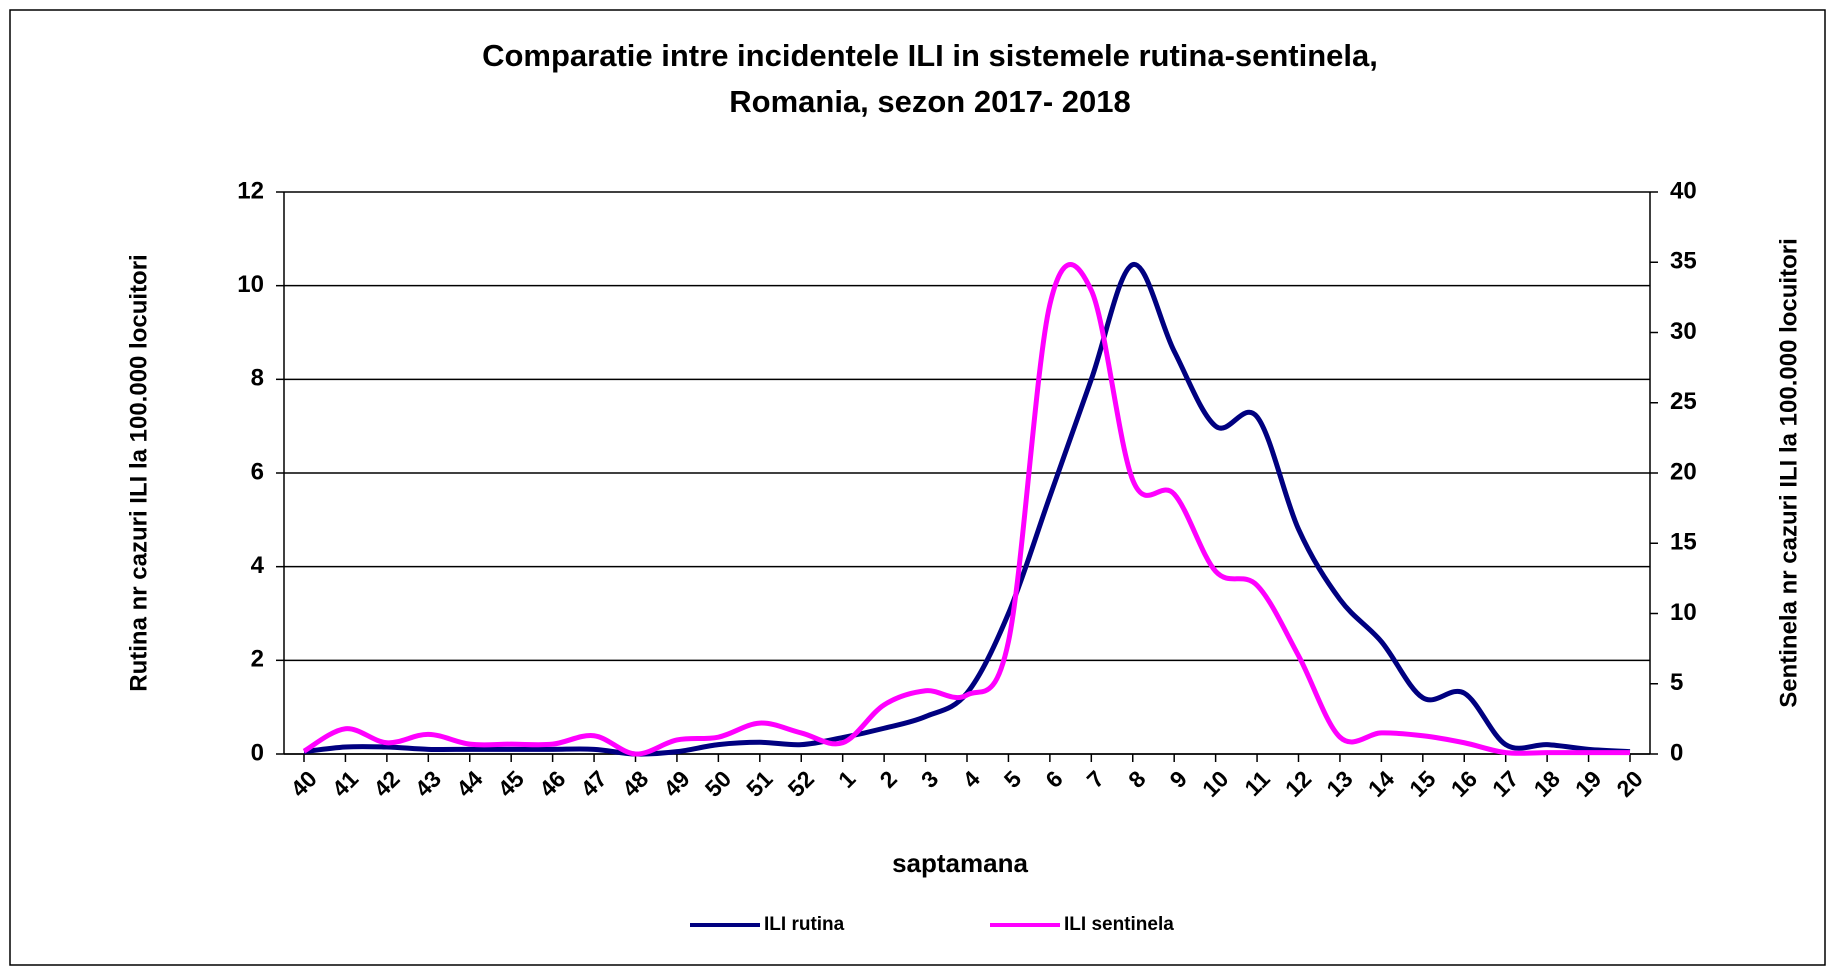 This screenshot has height=970, width=1835. I want to click on y-tick-label: 4, so click(258, 565).